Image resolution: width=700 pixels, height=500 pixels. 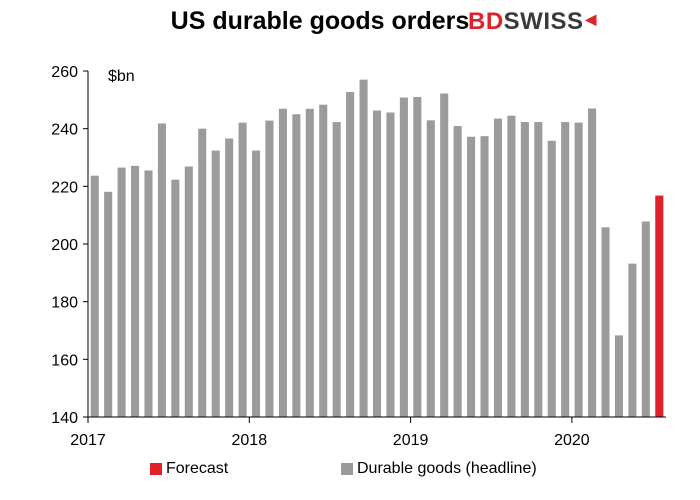 I want to click on y-tick-label-160: 160, so click(x=64, y=360).